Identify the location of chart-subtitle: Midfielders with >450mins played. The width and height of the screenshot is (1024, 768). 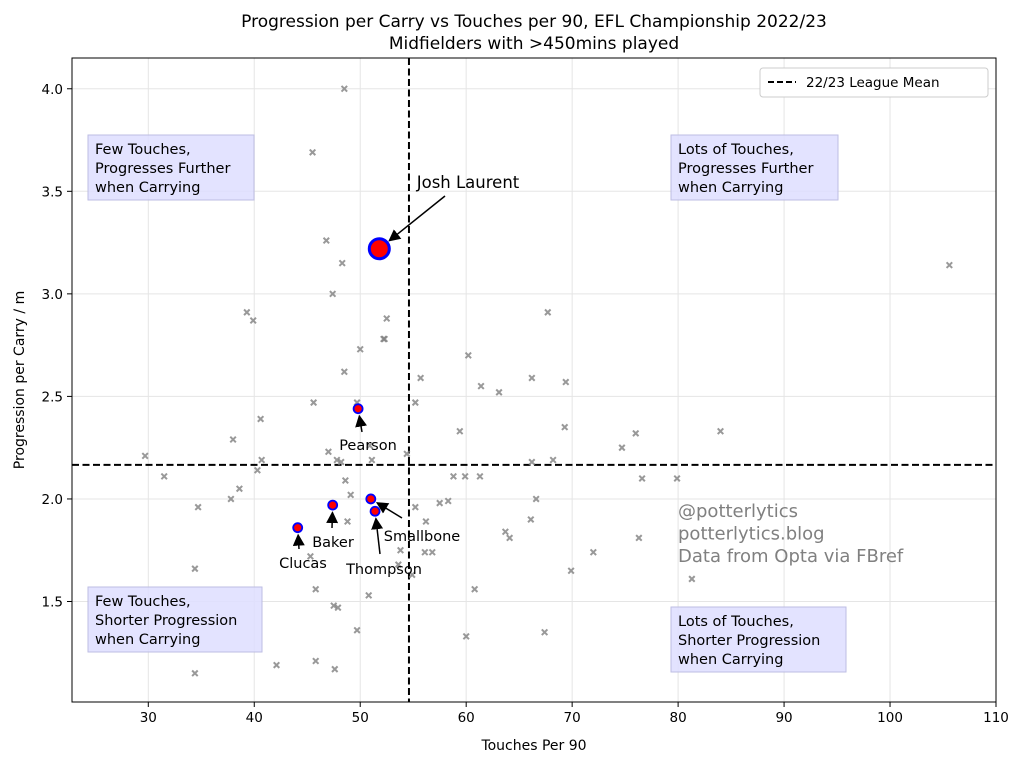
(534, 44).